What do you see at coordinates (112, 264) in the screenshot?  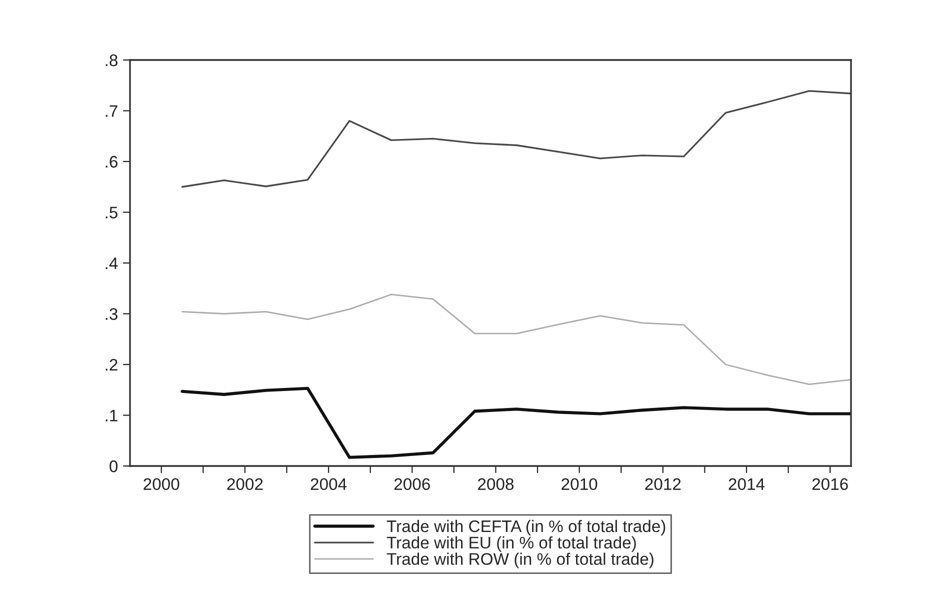 I see `y-tick-label: .4` at bounding box center [112, 264].